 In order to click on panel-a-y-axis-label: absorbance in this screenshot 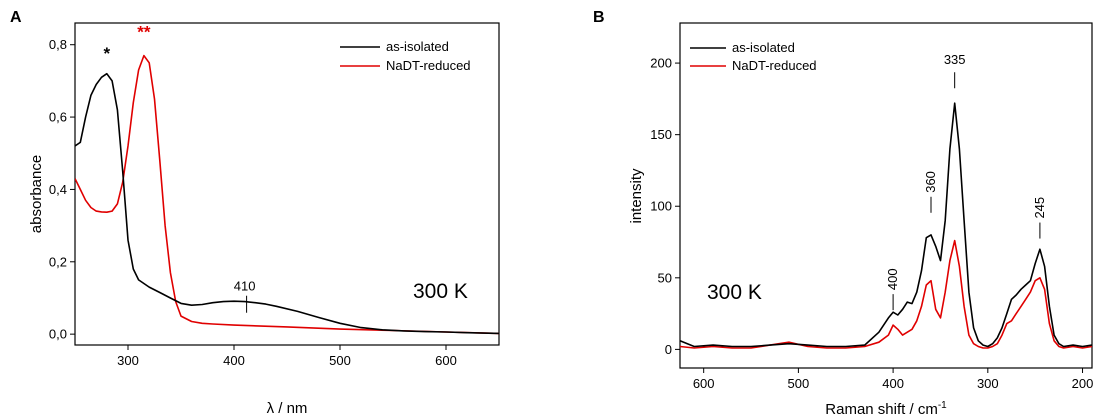, I will do `click(36, 194)`.